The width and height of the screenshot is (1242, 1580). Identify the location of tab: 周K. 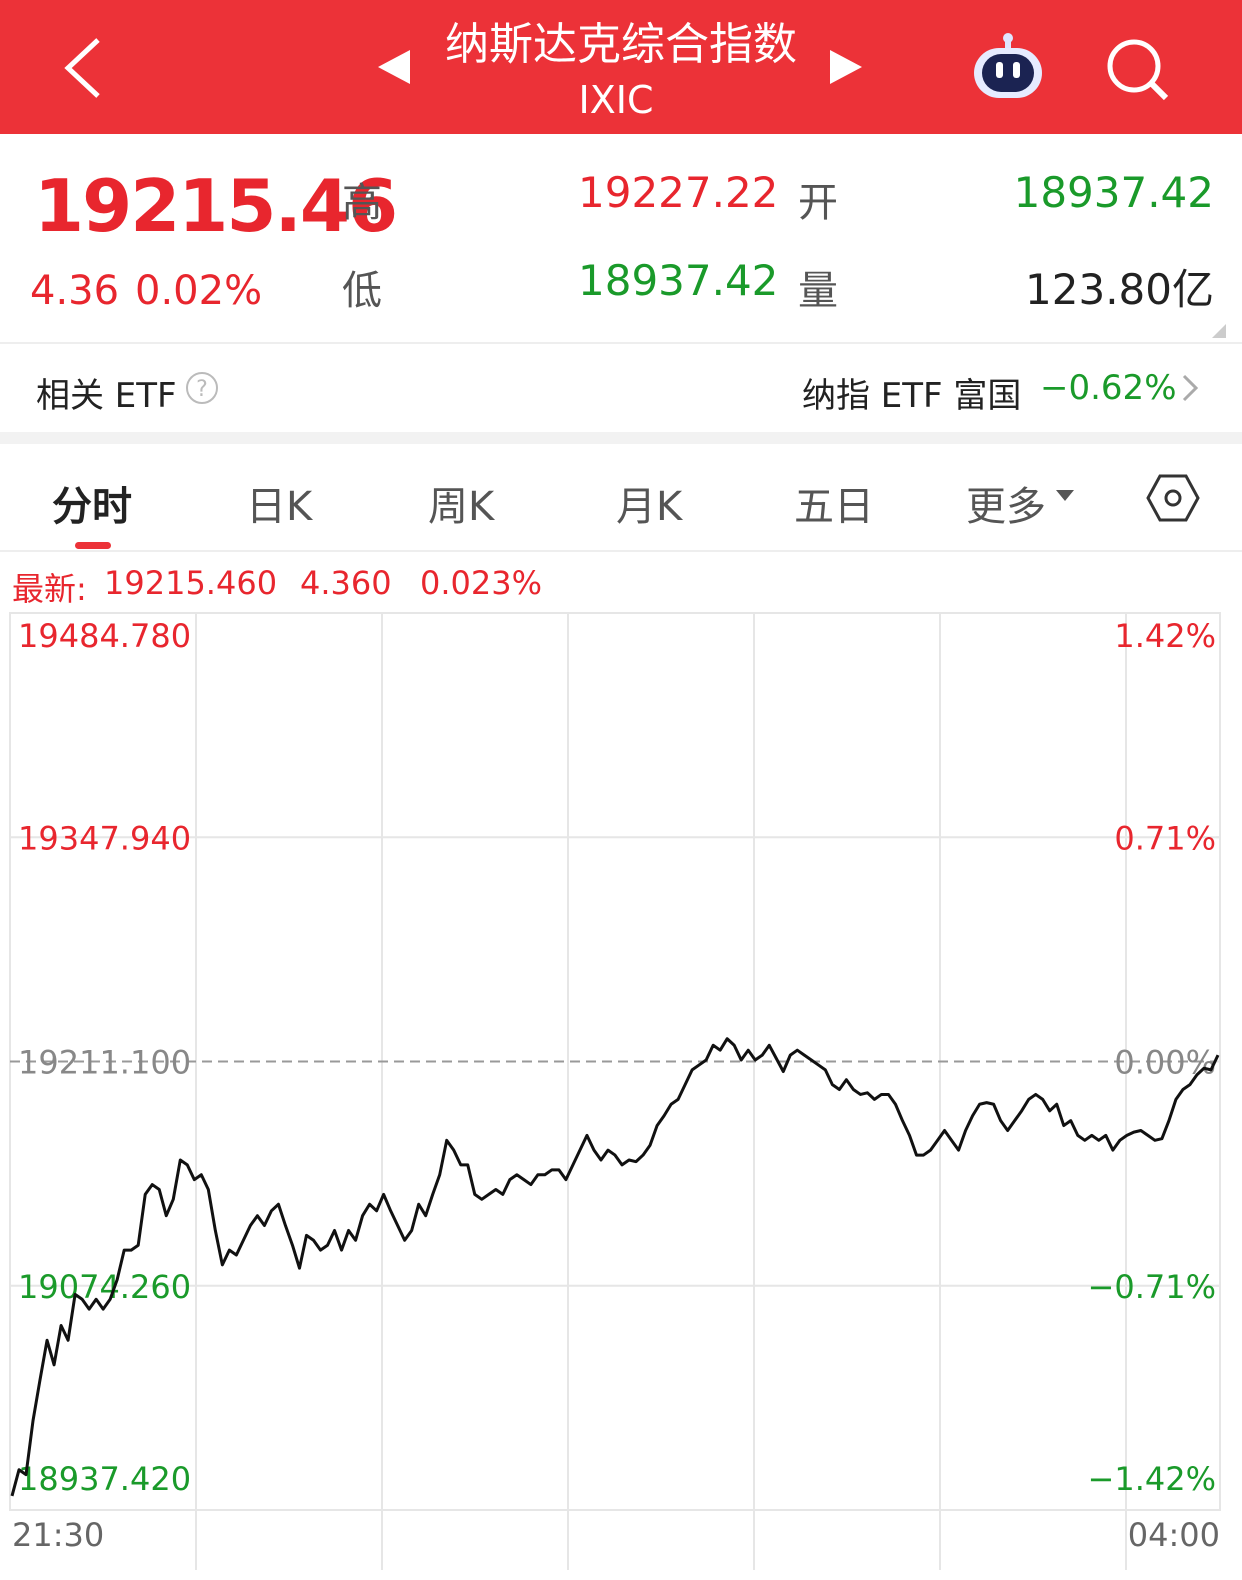
(461, 507).